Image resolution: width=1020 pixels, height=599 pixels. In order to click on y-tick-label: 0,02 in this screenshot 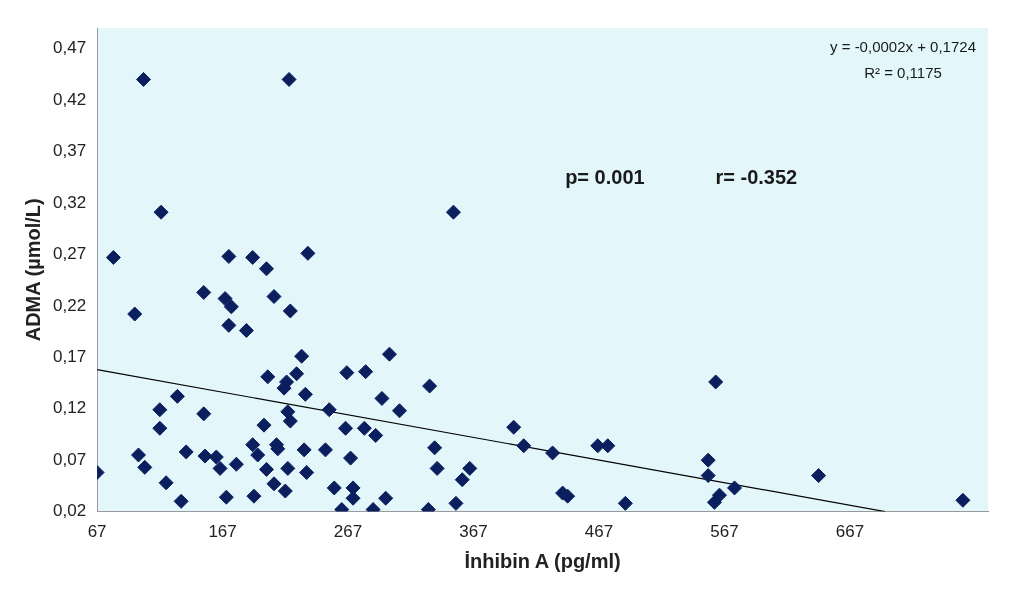, I will do `click(69, 511)`.